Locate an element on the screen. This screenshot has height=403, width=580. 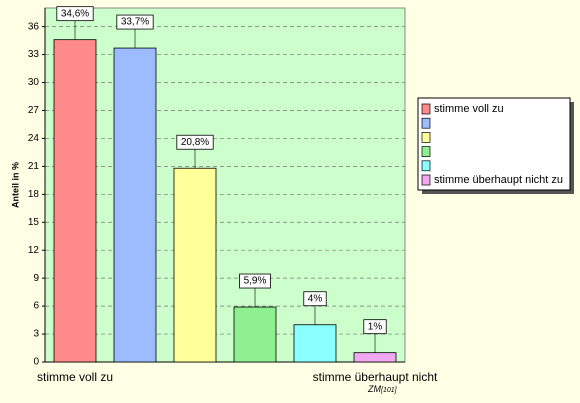
y-tick-label: 3 is located at coordinates (36, 334).